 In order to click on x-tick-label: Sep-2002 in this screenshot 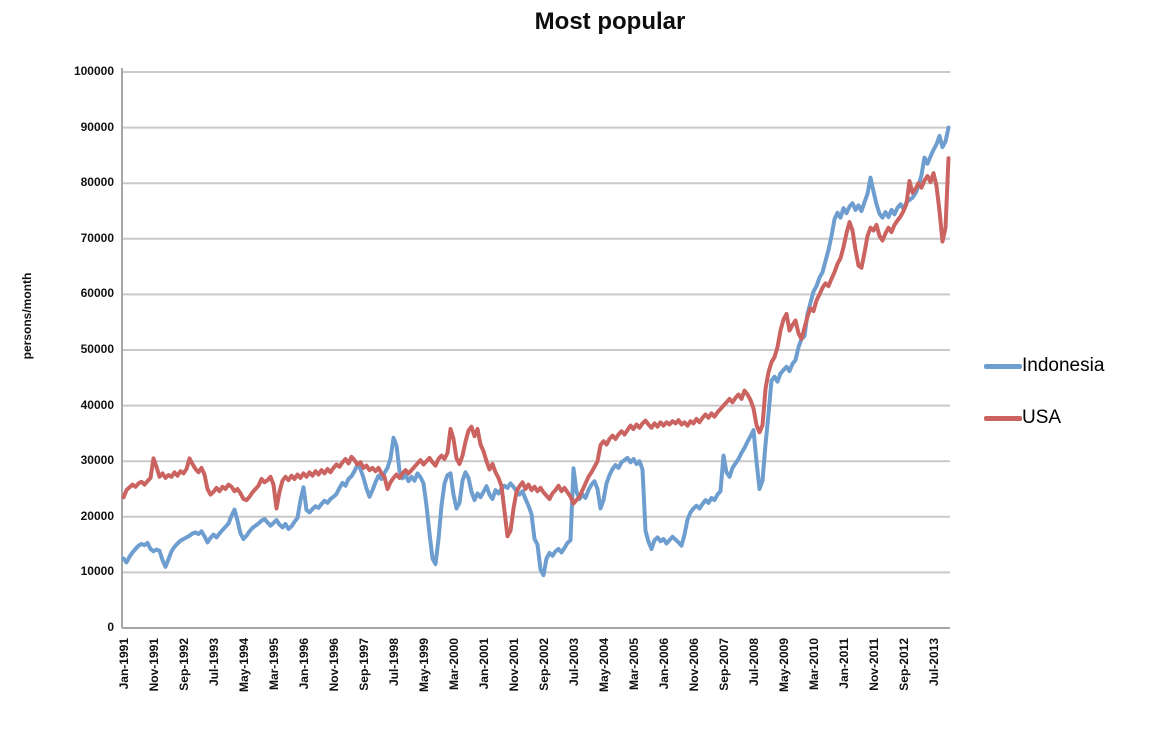, I will do `click(543, 664)`.